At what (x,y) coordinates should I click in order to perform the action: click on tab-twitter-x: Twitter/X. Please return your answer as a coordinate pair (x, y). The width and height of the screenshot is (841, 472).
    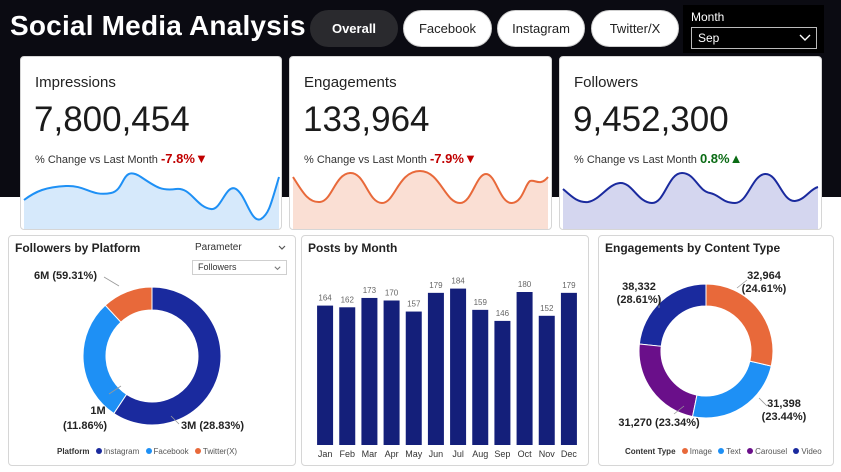
    Looking at the image, I should click on (635, 28).